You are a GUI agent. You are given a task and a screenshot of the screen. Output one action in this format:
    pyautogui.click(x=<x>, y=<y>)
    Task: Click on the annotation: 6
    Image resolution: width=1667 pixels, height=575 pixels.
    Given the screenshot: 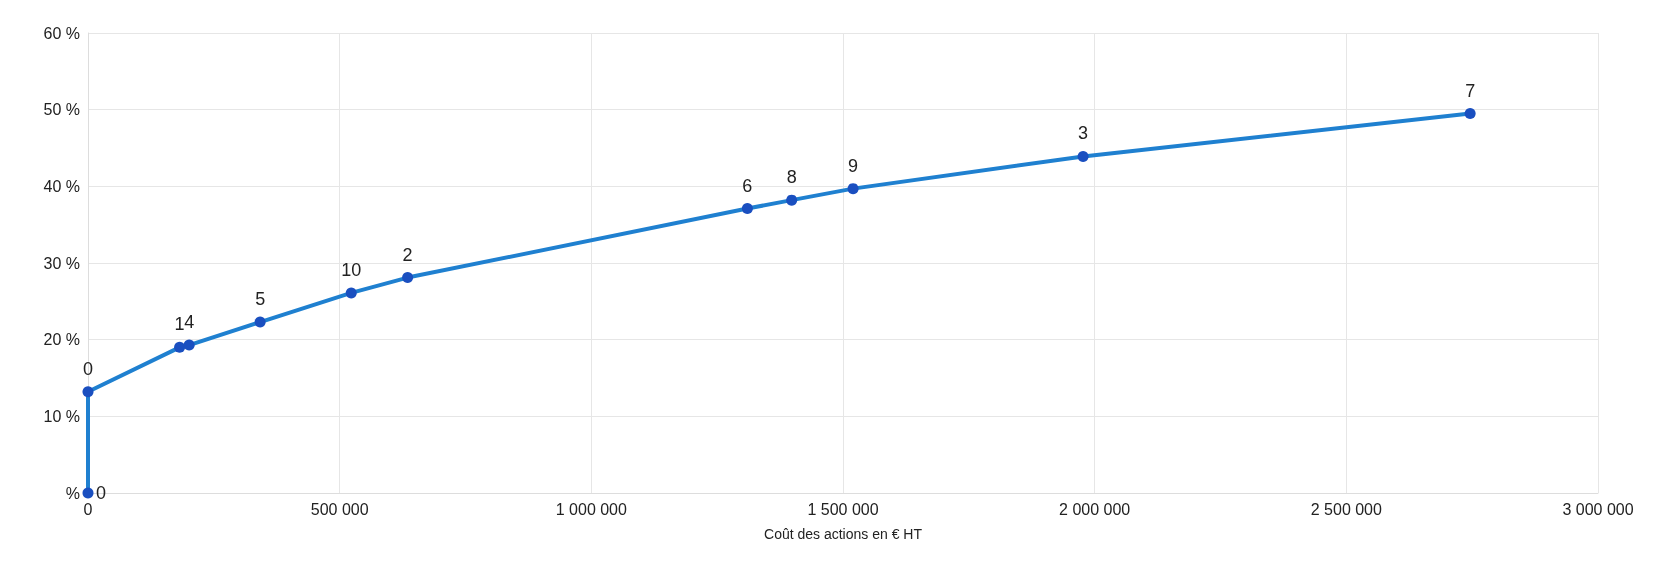 What is the action you would take?
    pyautogui.click(x=747, y=185)
    